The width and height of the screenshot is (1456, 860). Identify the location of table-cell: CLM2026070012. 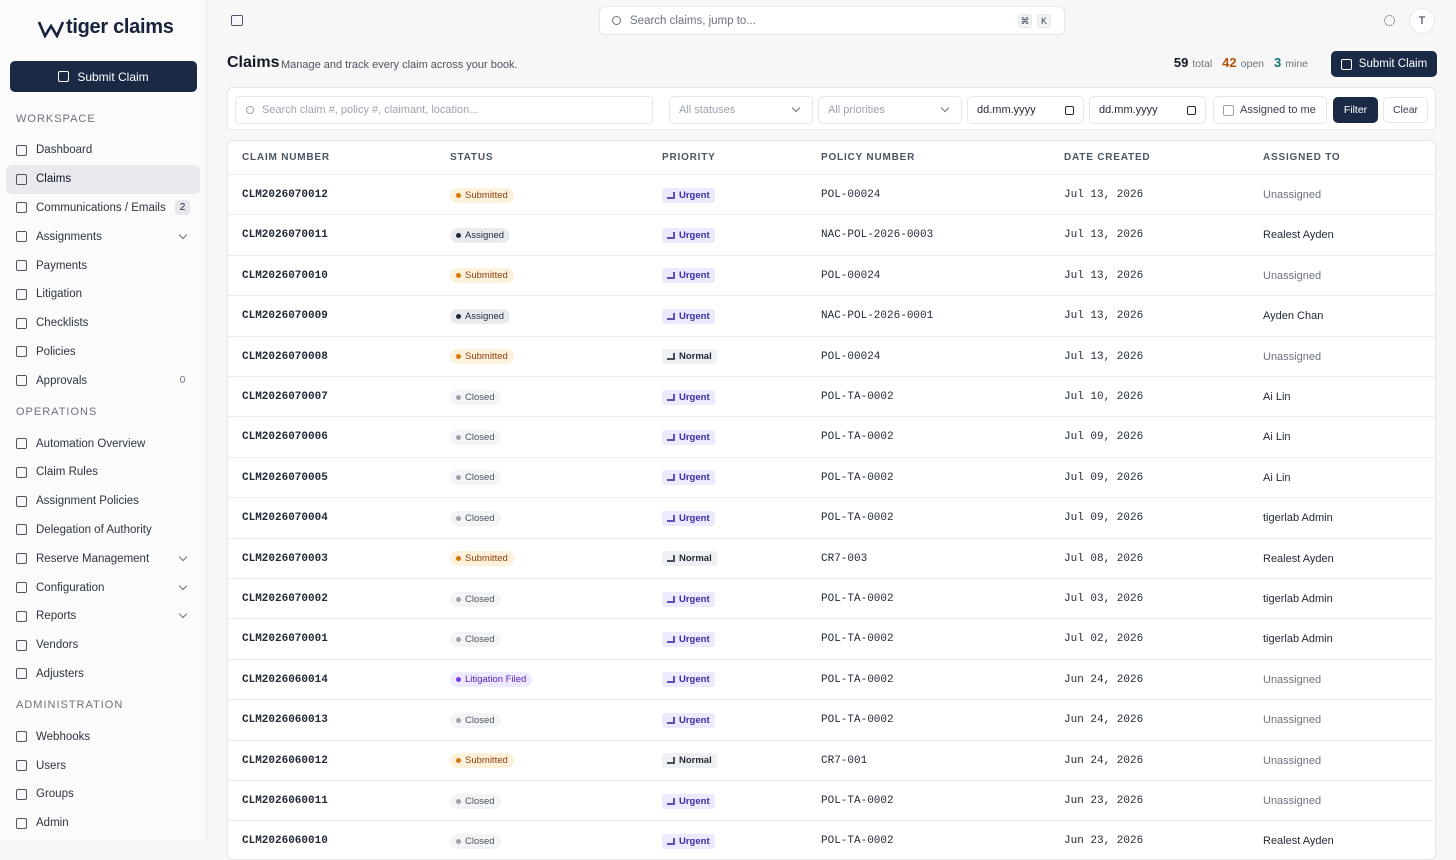
(285, 195).